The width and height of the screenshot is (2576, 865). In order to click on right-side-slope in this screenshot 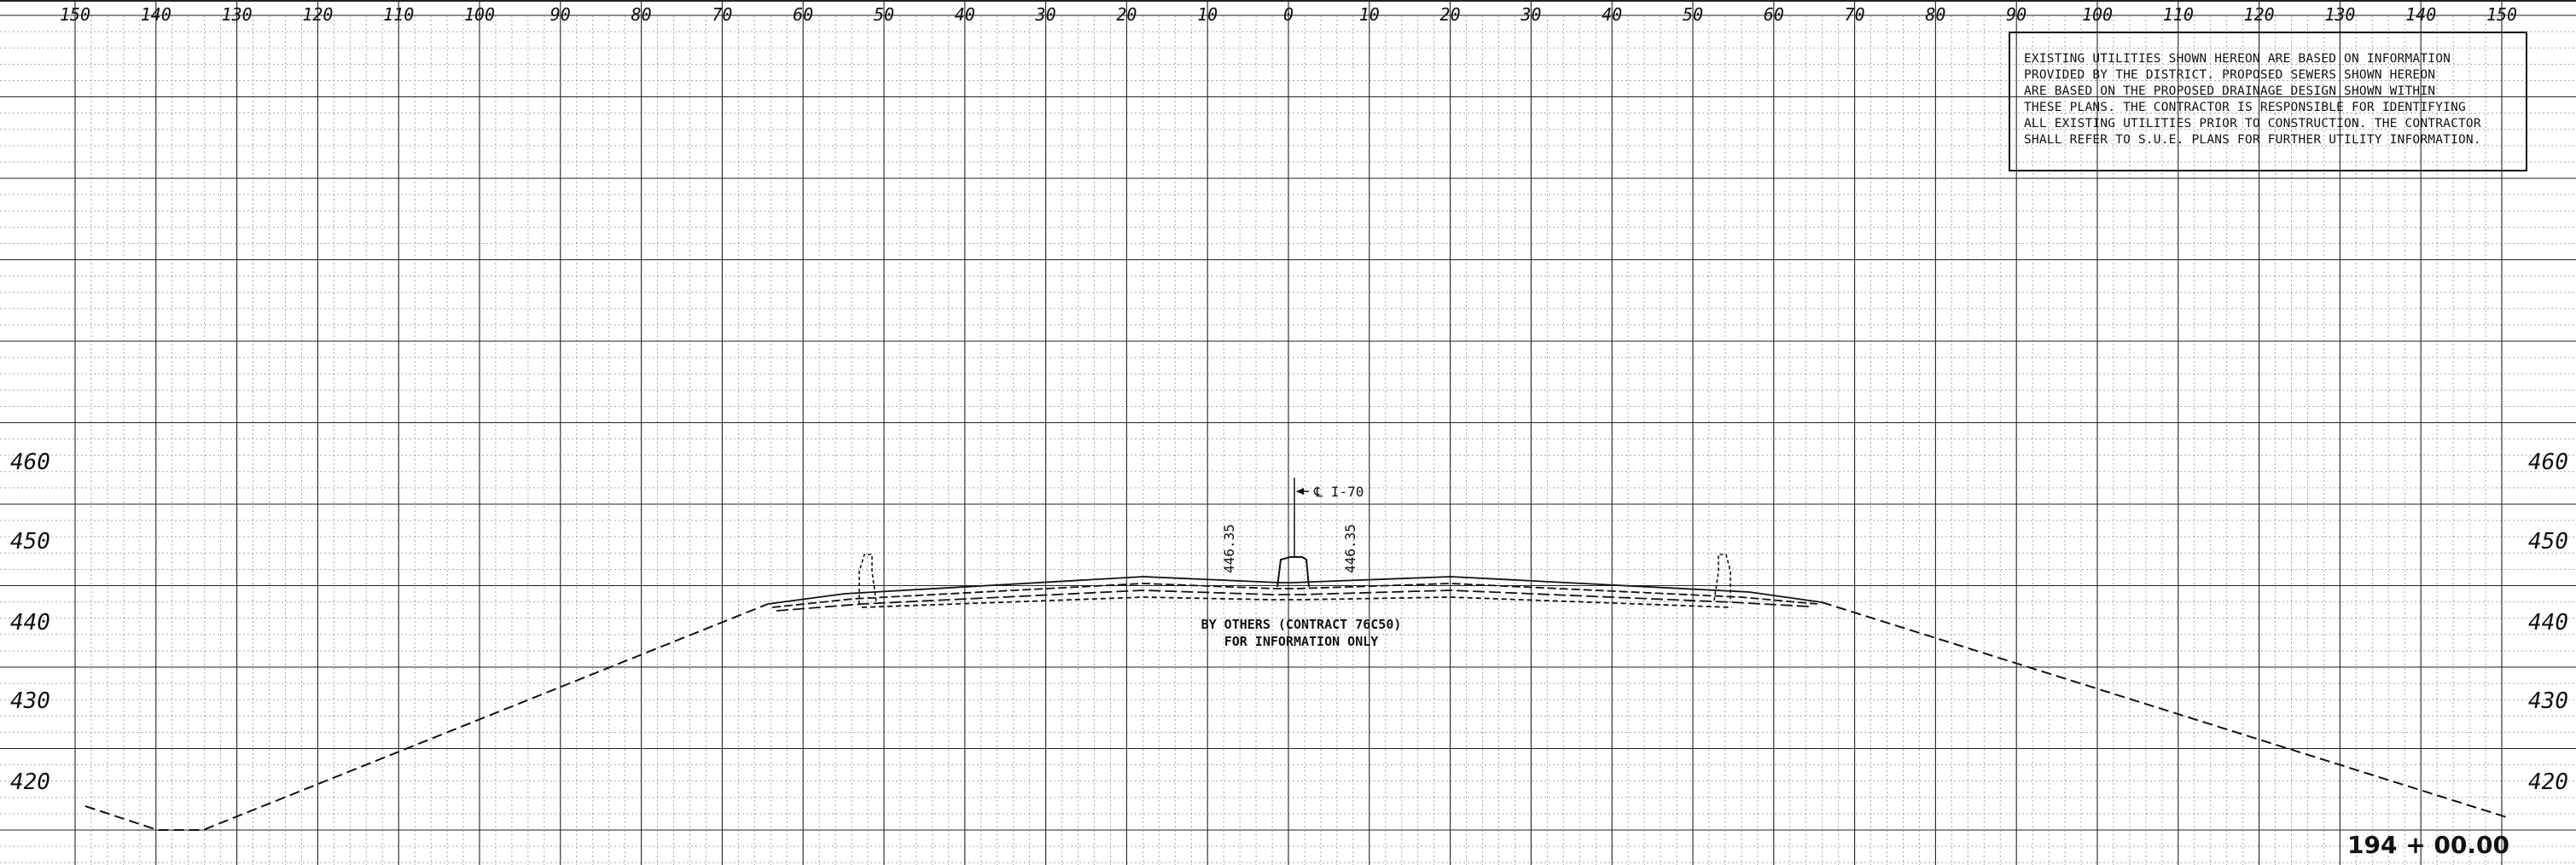, I will do `click(2164, 709)`.